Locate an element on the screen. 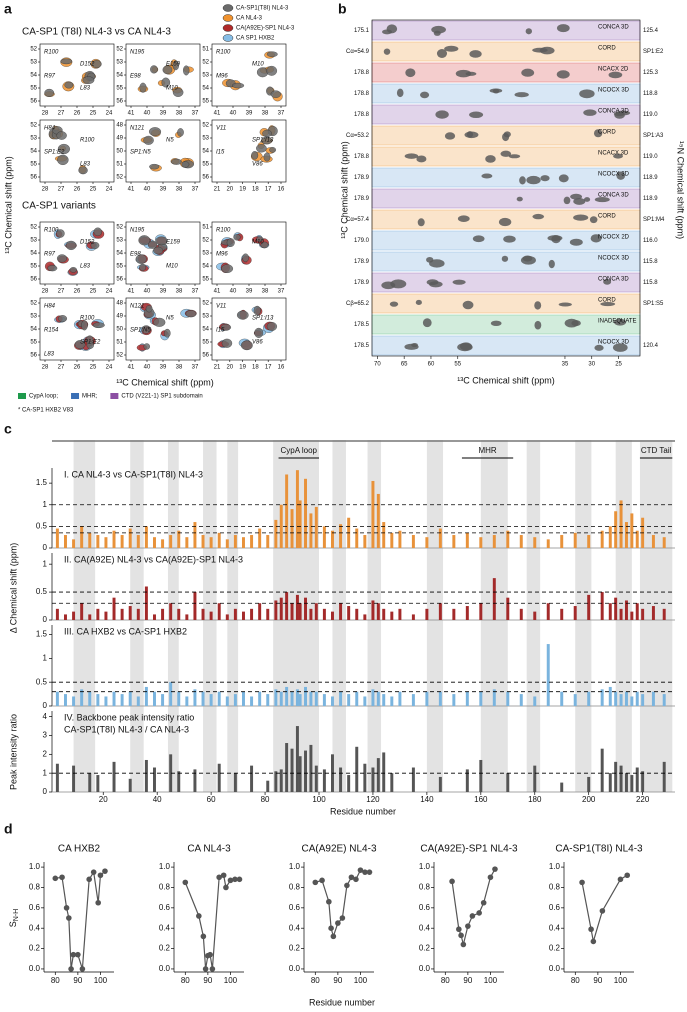  experiment-label: NCOCX 2D is located at coordinates (614, 238).